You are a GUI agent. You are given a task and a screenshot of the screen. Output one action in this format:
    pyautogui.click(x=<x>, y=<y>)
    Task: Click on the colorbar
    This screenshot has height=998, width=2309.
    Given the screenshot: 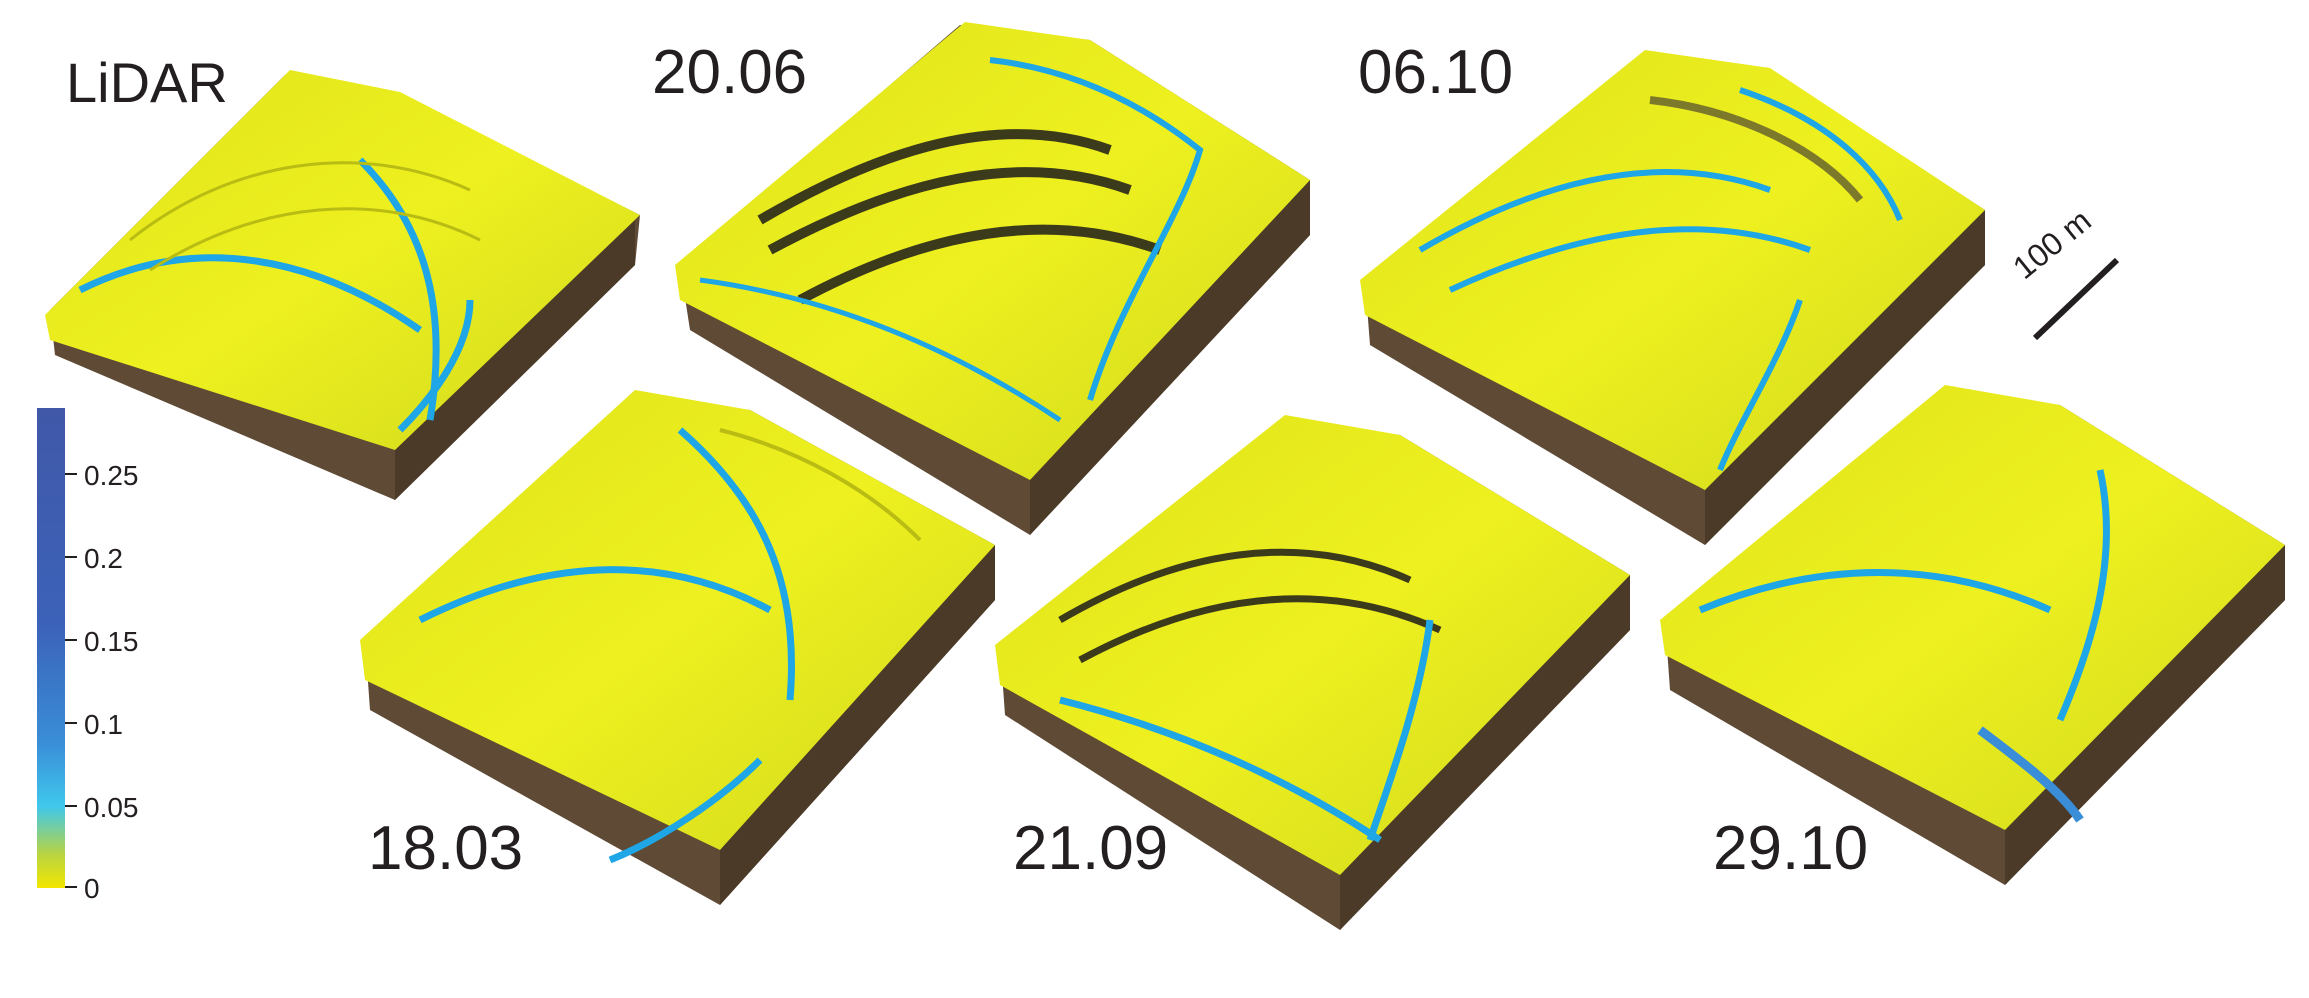 What is the action you would take?
    pyautogui.click(x=51, y=648)
    